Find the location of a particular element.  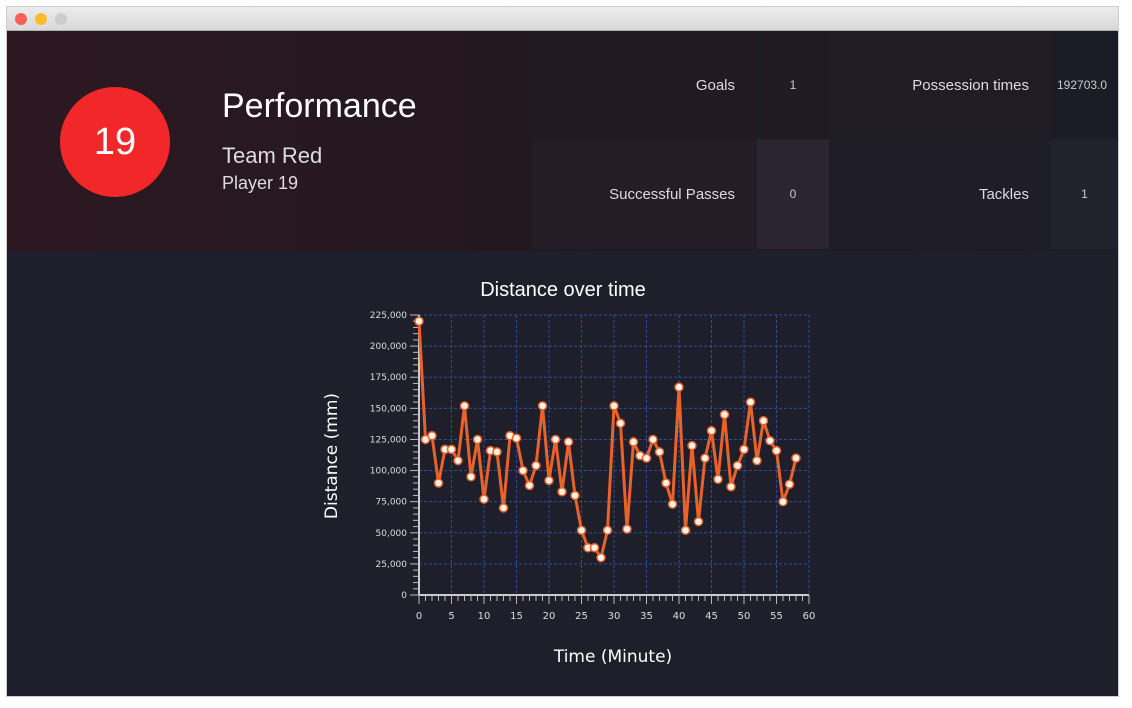

zoom-window-button is located at coordinates (61, 19).